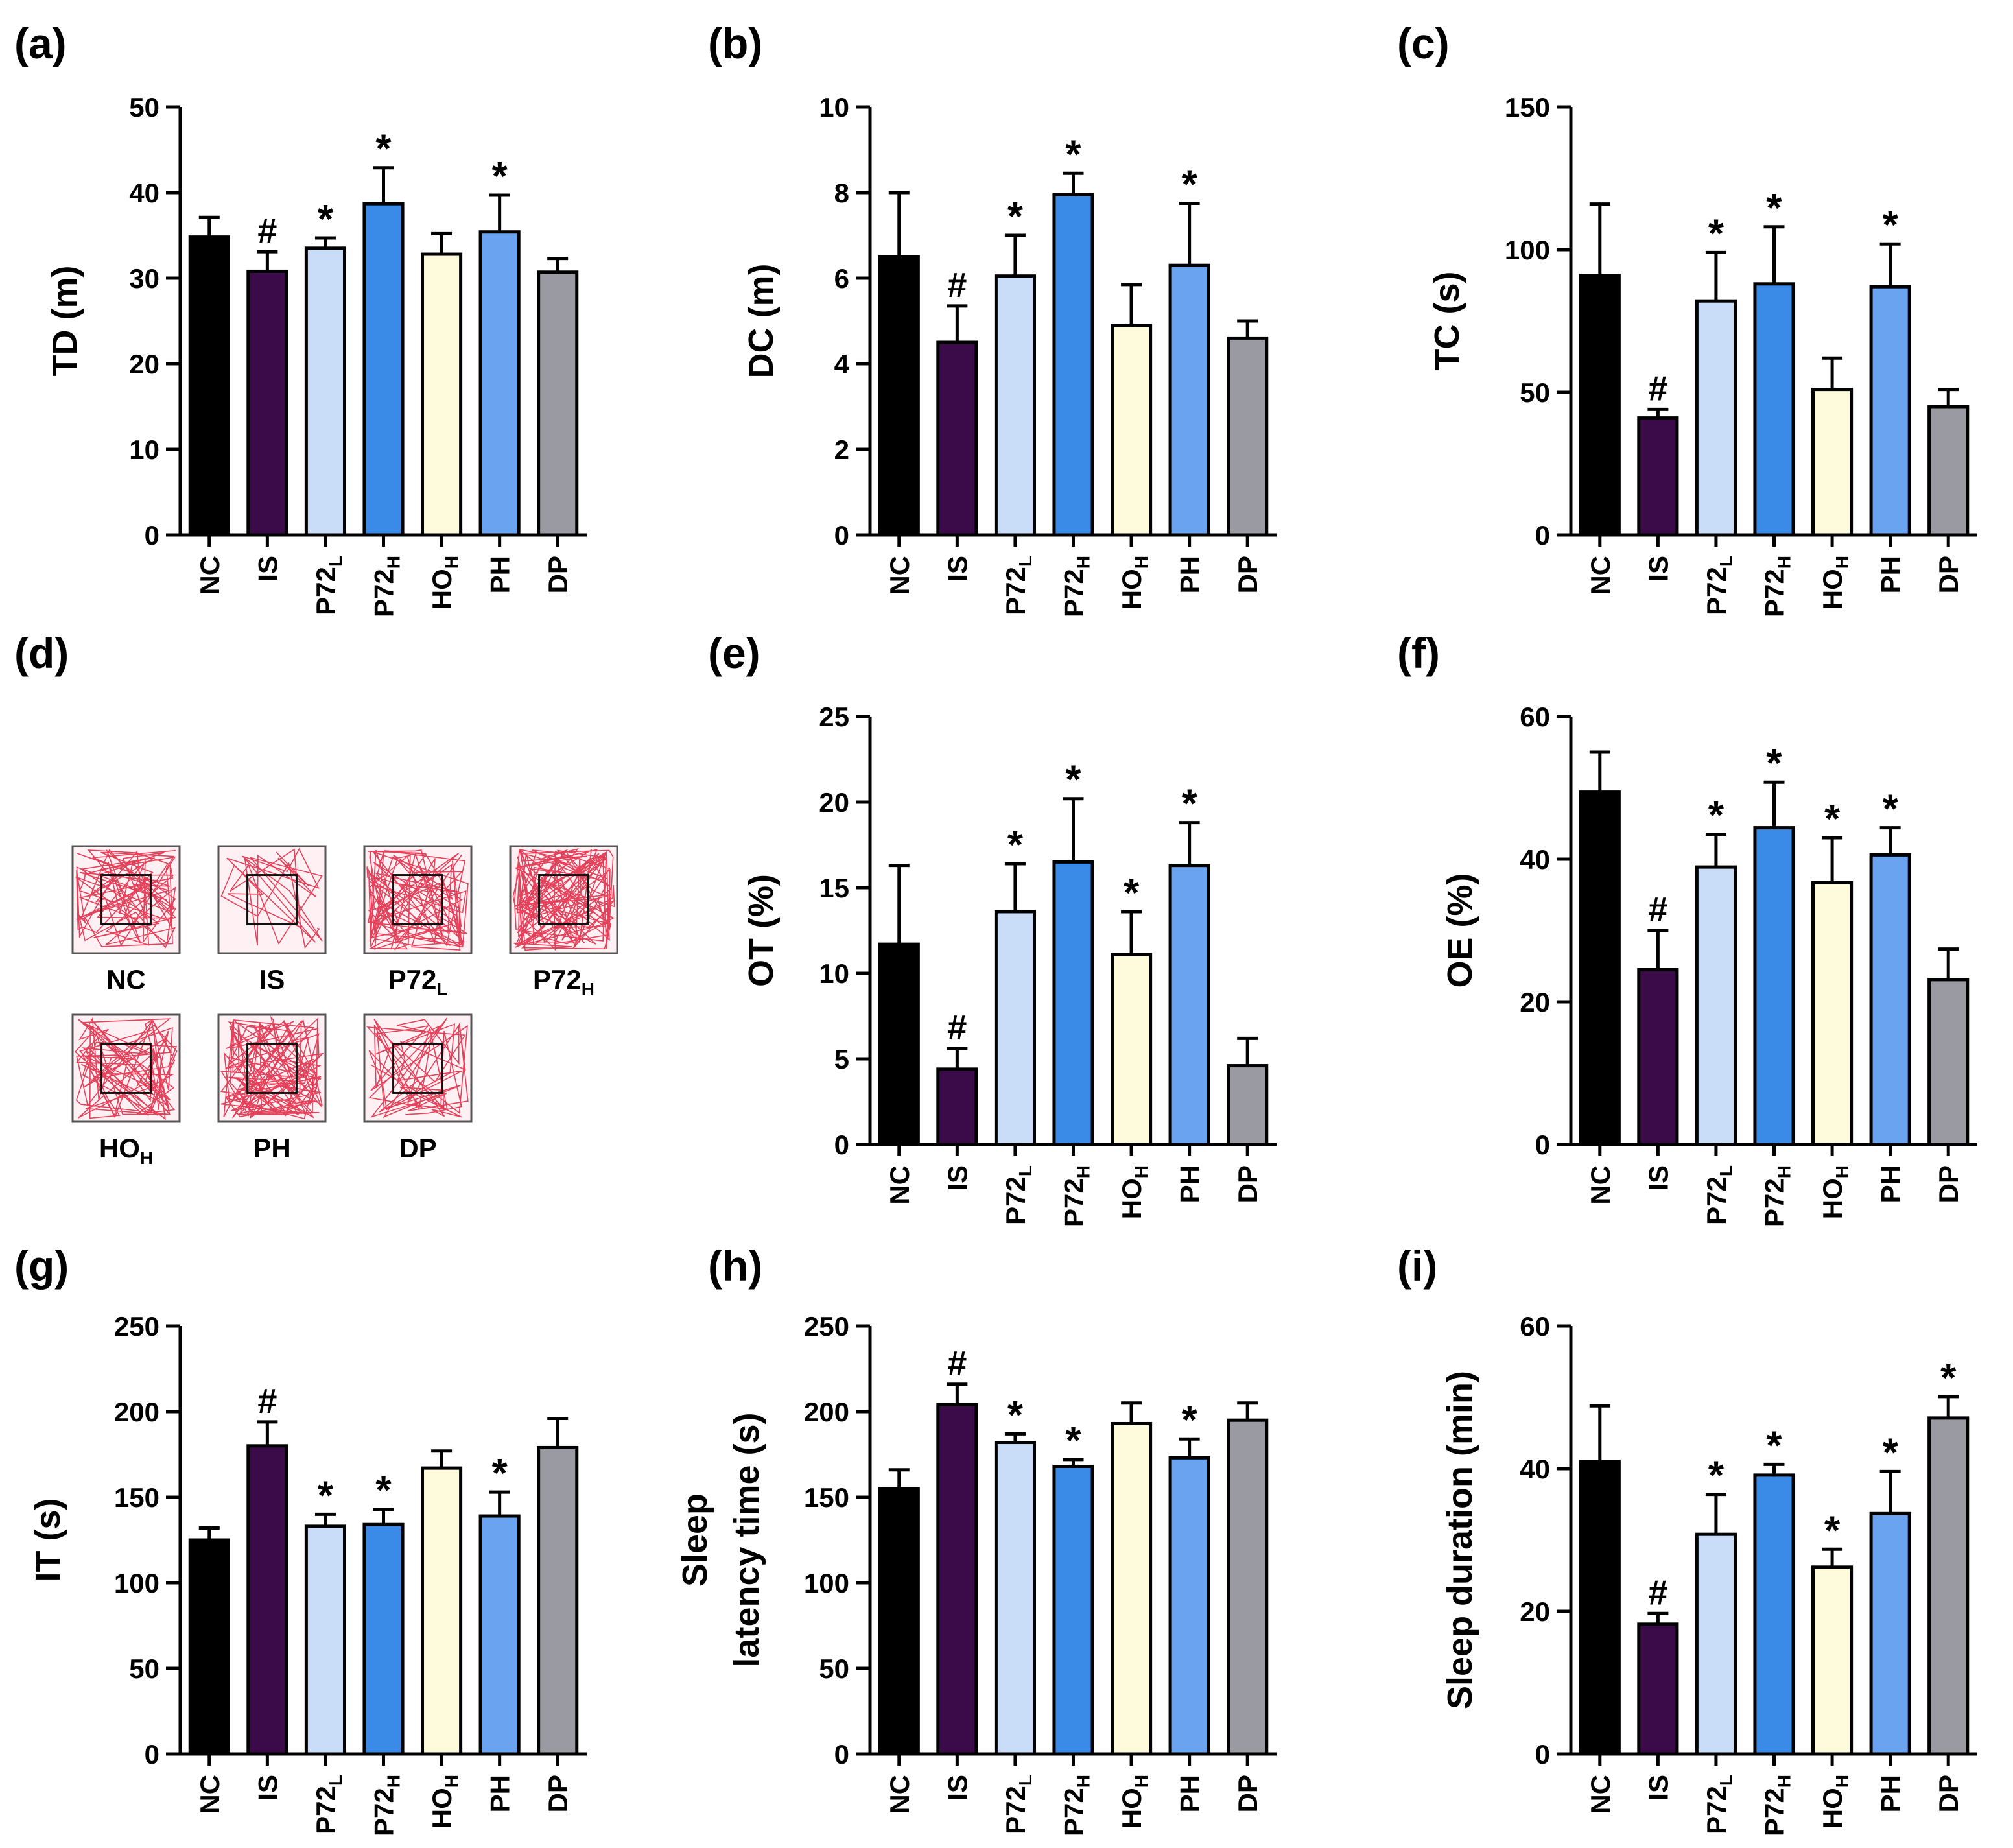  What do you see at coordinates (1687, 928) in the screenshot?
I see `panel-f: (f) 0 20 40 60 OE (%) NC # IS * P72L * P72H * HOH * PH DP` at bounding box center [1687, 928].